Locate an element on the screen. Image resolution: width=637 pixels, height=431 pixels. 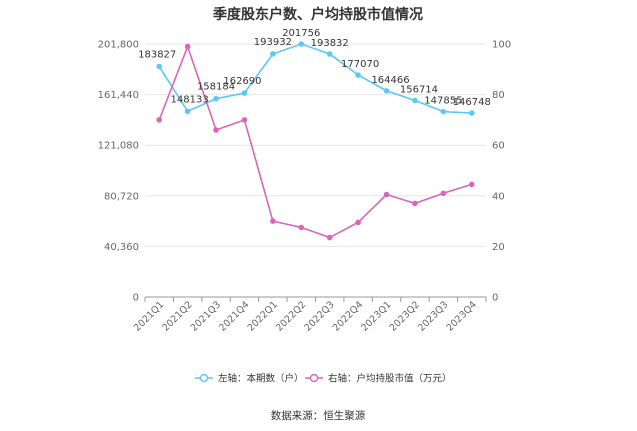
x-tick-label: 2021Q4 is located at coordinates (234, 316).